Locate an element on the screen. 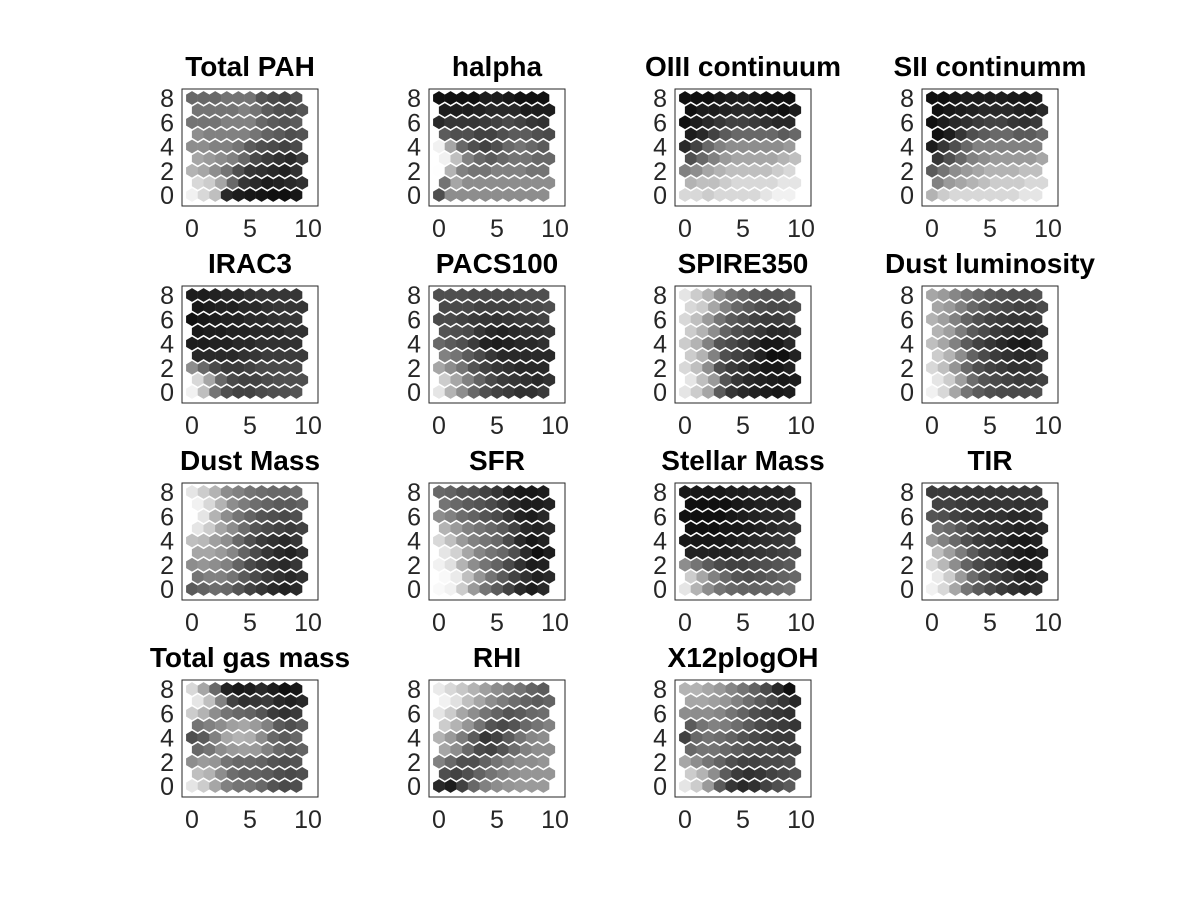  panel-title: SFR is located at coordinates (497, 460).